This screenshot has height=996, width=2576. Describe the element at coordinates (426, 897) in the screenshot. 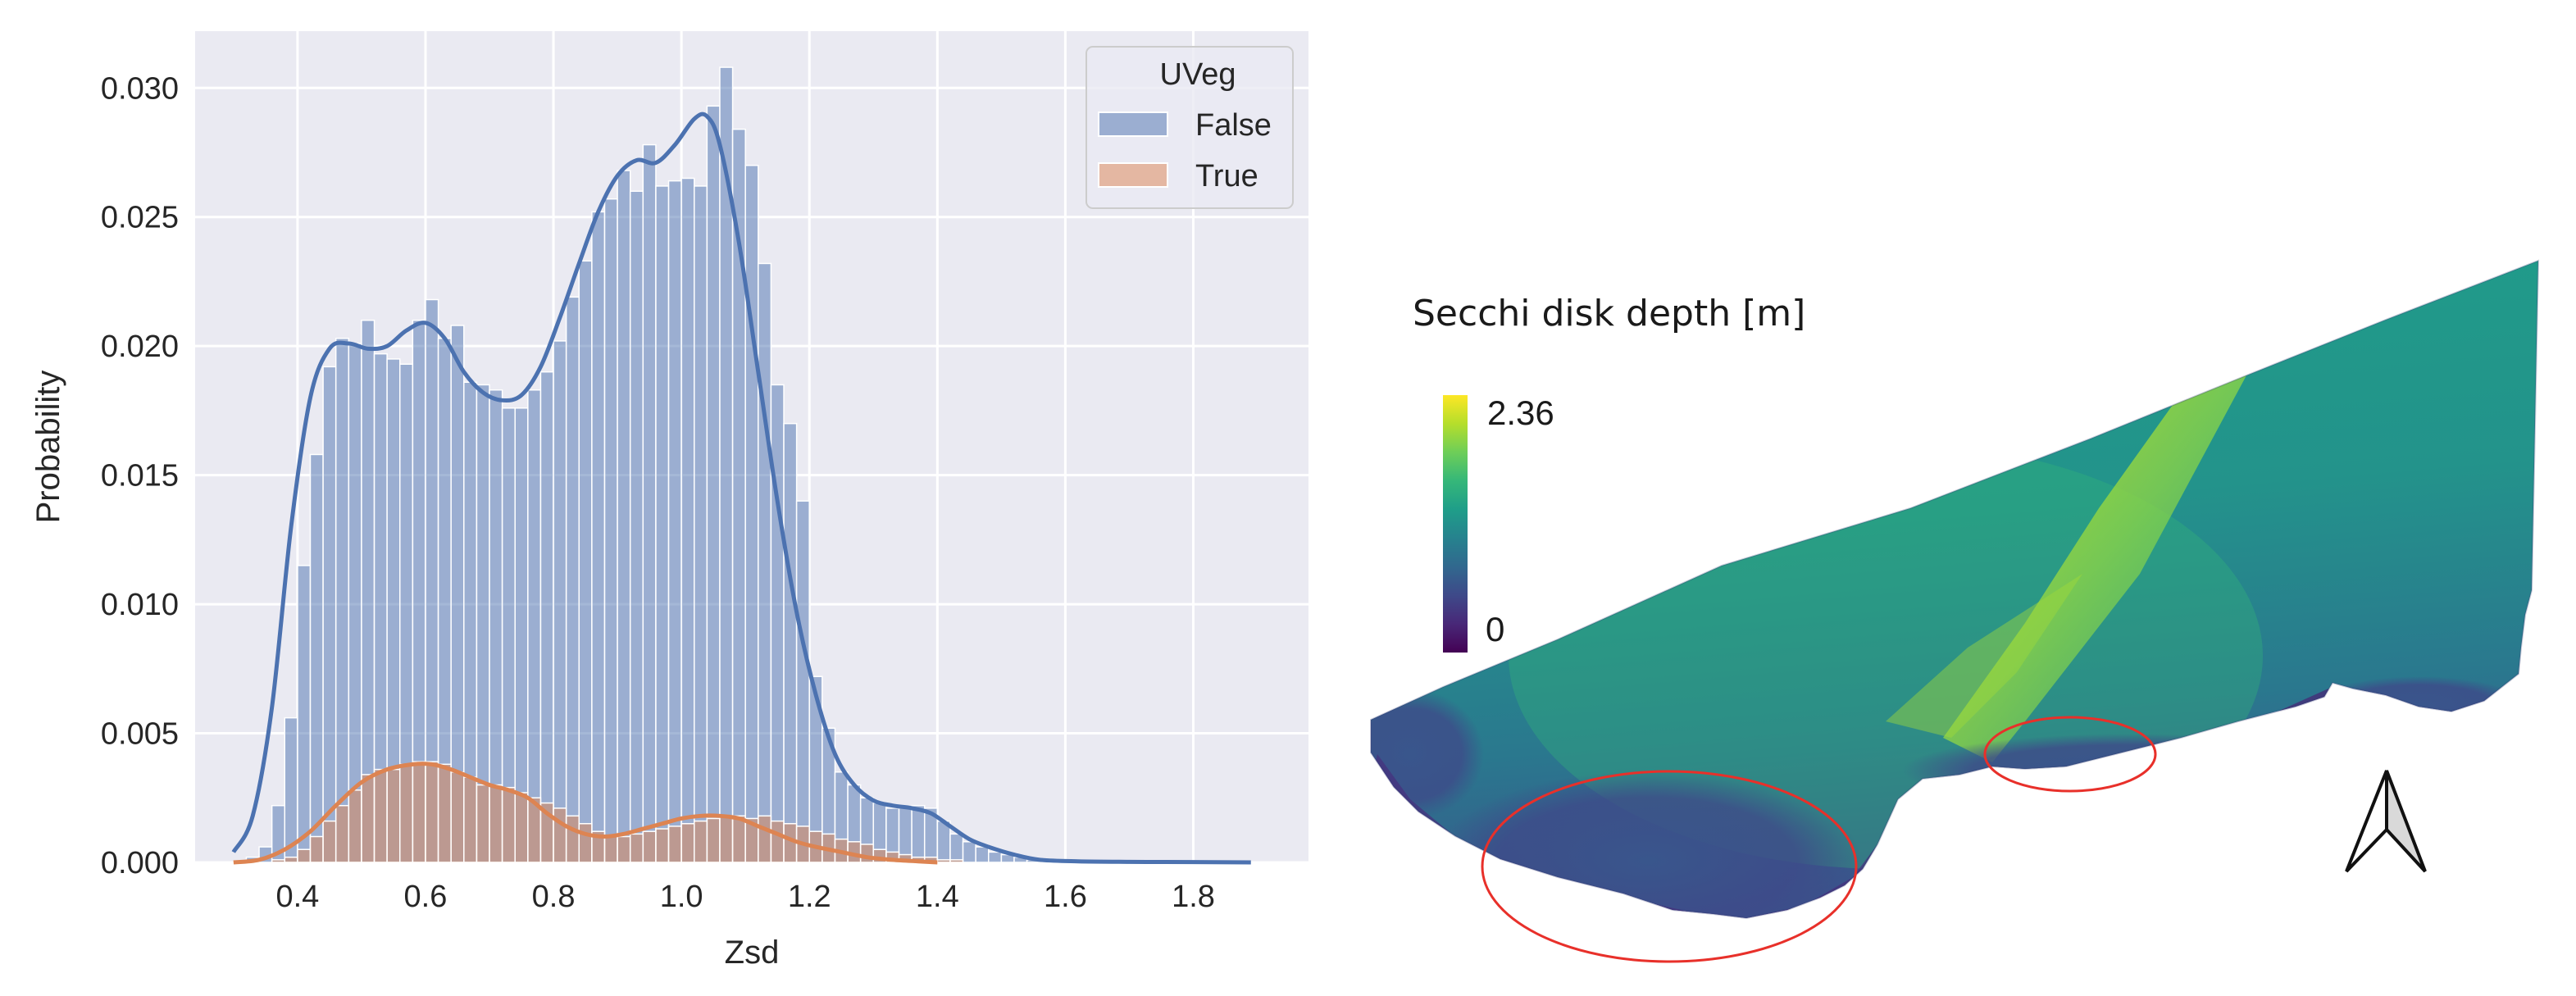

I see `x-tick-label: 0.6` at that location.